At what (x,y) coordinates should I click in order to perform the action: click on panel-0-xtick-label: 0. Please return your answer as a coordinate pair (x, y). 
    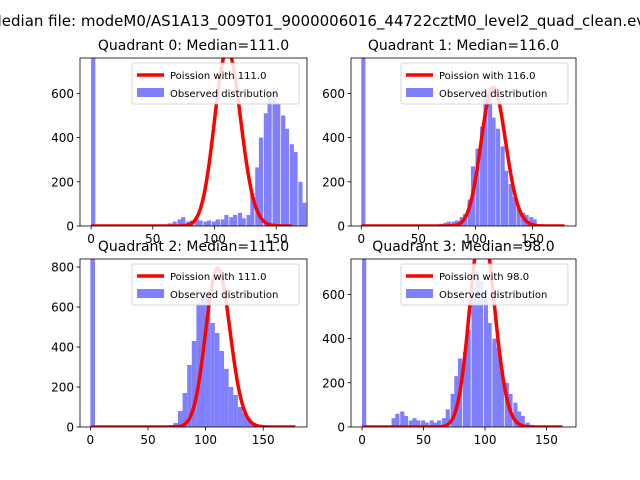
    Looking at the image, I should click on (91, 239).